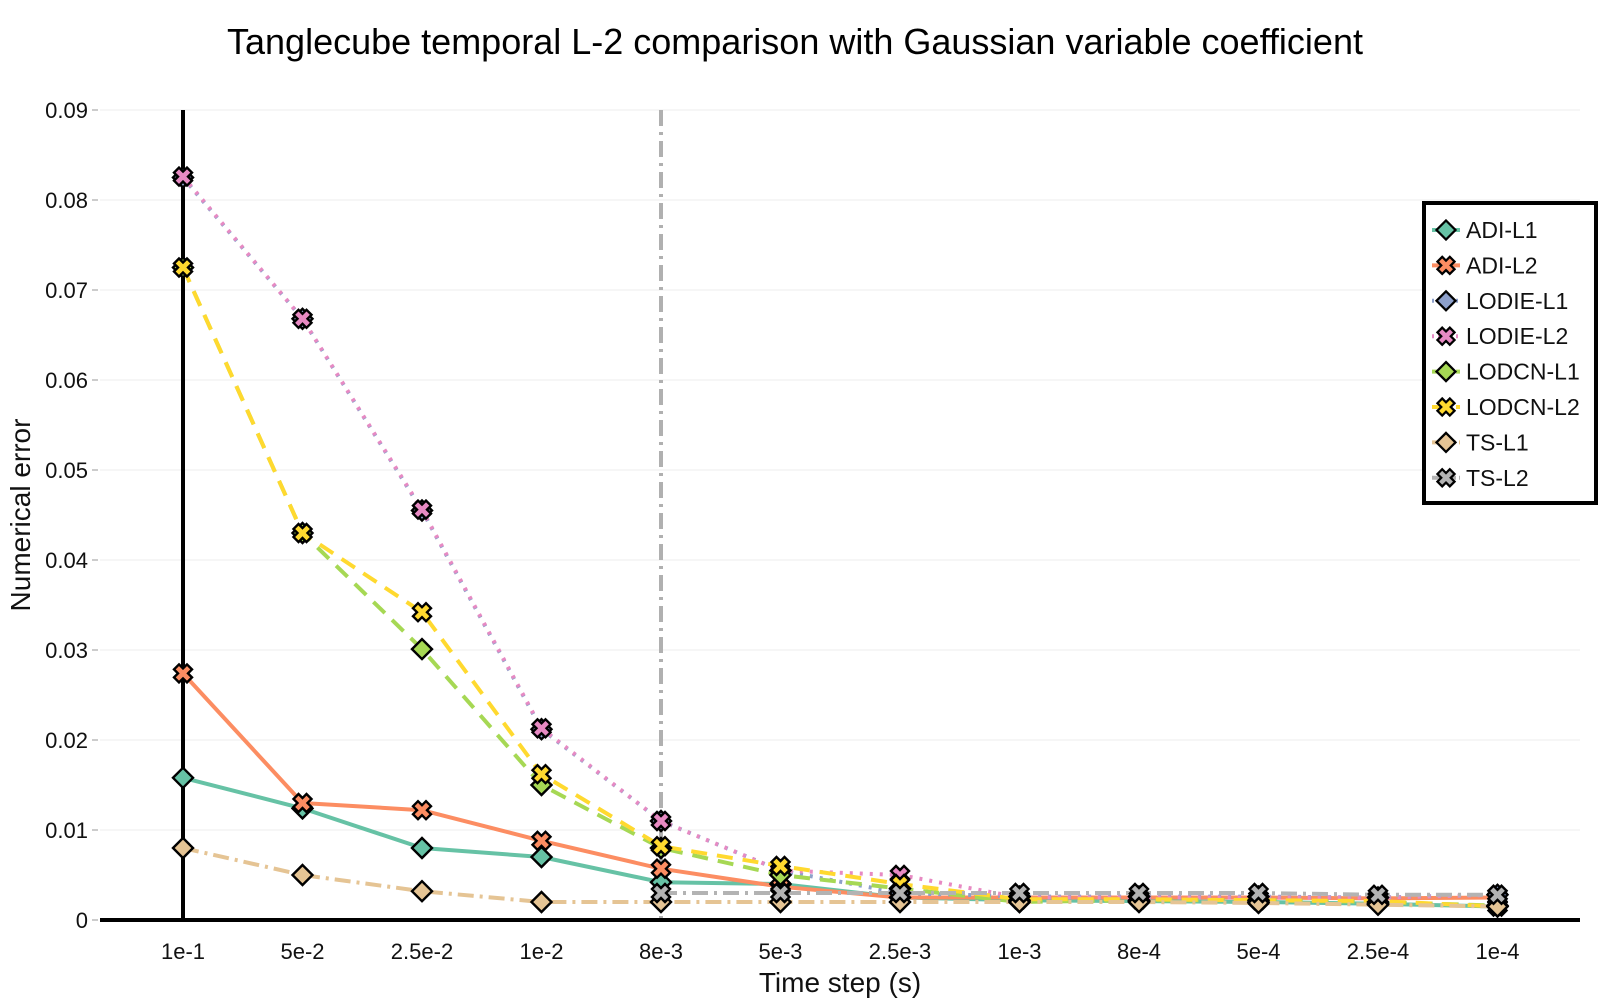 The image size is (1600, 1000). I want to click on legend-label-lodie-l1: LODIE-L1, so click(1517, 301).